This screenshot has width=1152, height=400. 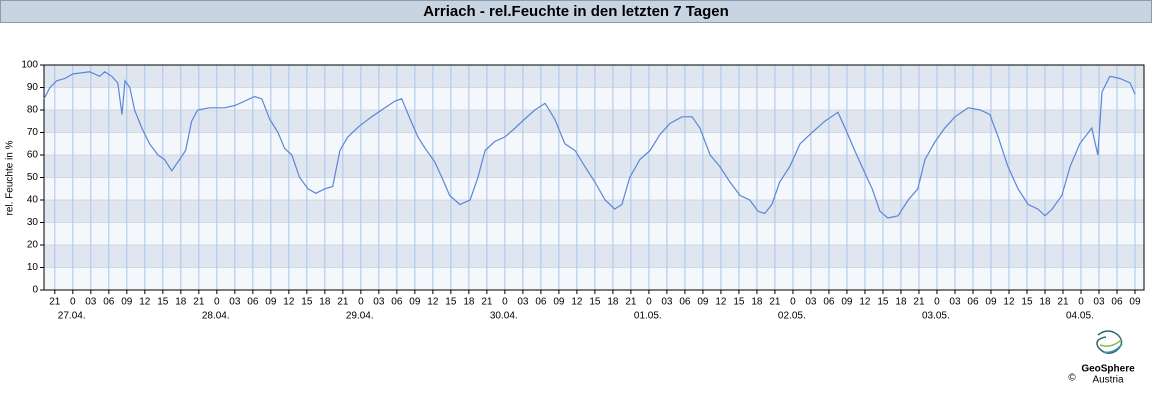 What do you see at coordinates (936, 316) in the screenshot?
I see `day-label: 03.05.` at bounding box center [936, 316].